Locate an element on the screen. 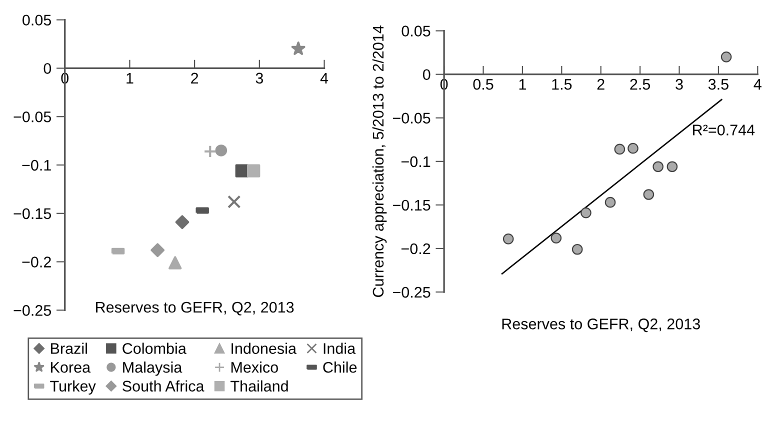 Image resolution: width=763 pixels, height=422 pixels. legend-label: India is located at coordinates (340, 348).